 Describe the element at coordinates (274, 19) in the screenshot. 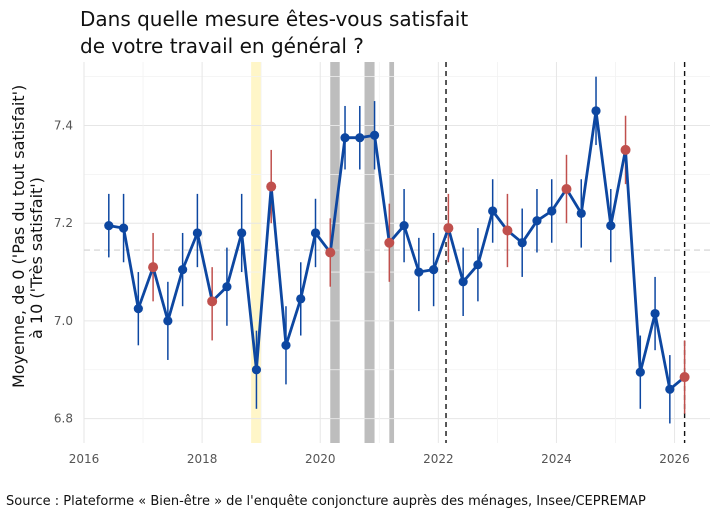

I see `chart-title-line-1: Dans quelle mesure êtes-vous satisfait` at that location.